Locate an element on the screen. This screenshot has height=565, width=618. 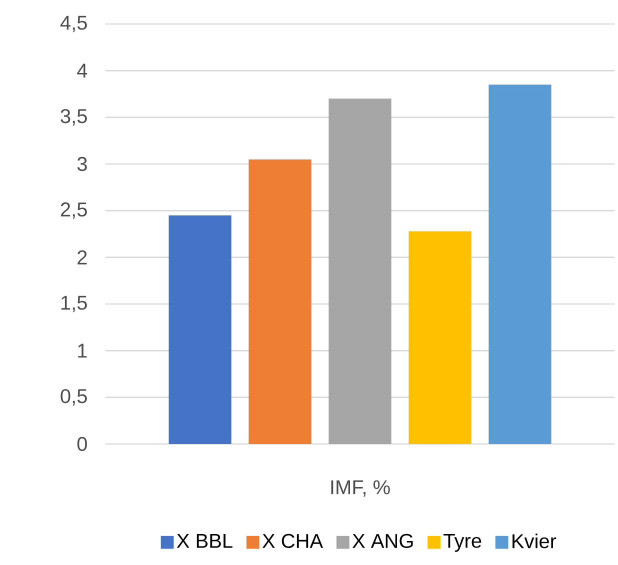
y-tick-label: 0,5 is located at coordinates (73, 397).